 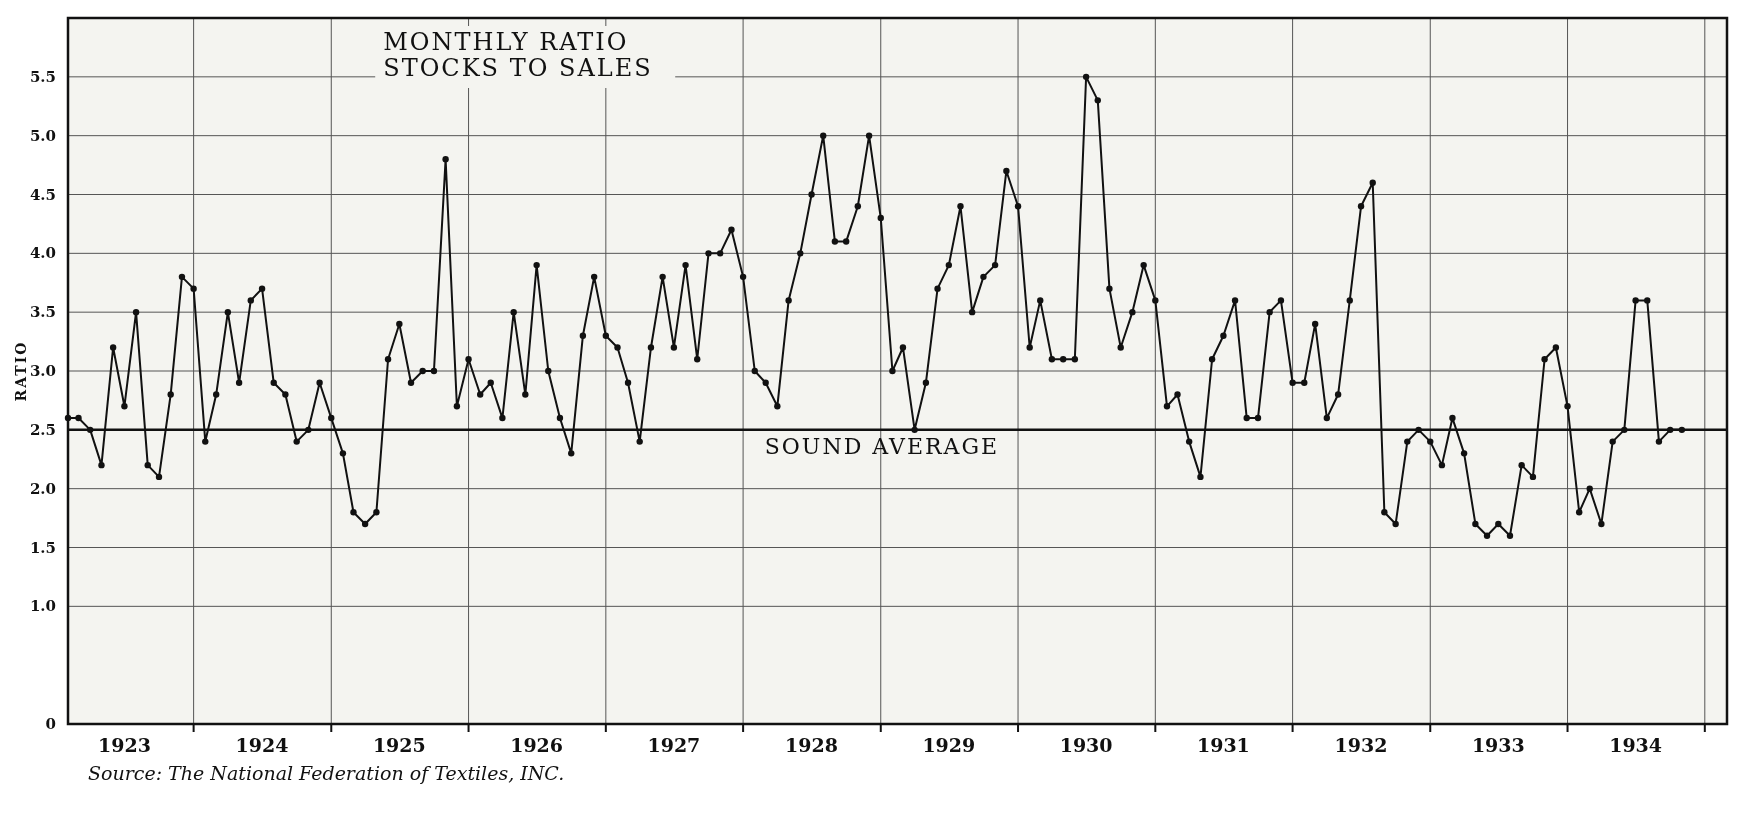 What do you see at coordinates (50, 724) in the screenshot?
I see `y-tick-label: 0` at bounding box center [50, 724].